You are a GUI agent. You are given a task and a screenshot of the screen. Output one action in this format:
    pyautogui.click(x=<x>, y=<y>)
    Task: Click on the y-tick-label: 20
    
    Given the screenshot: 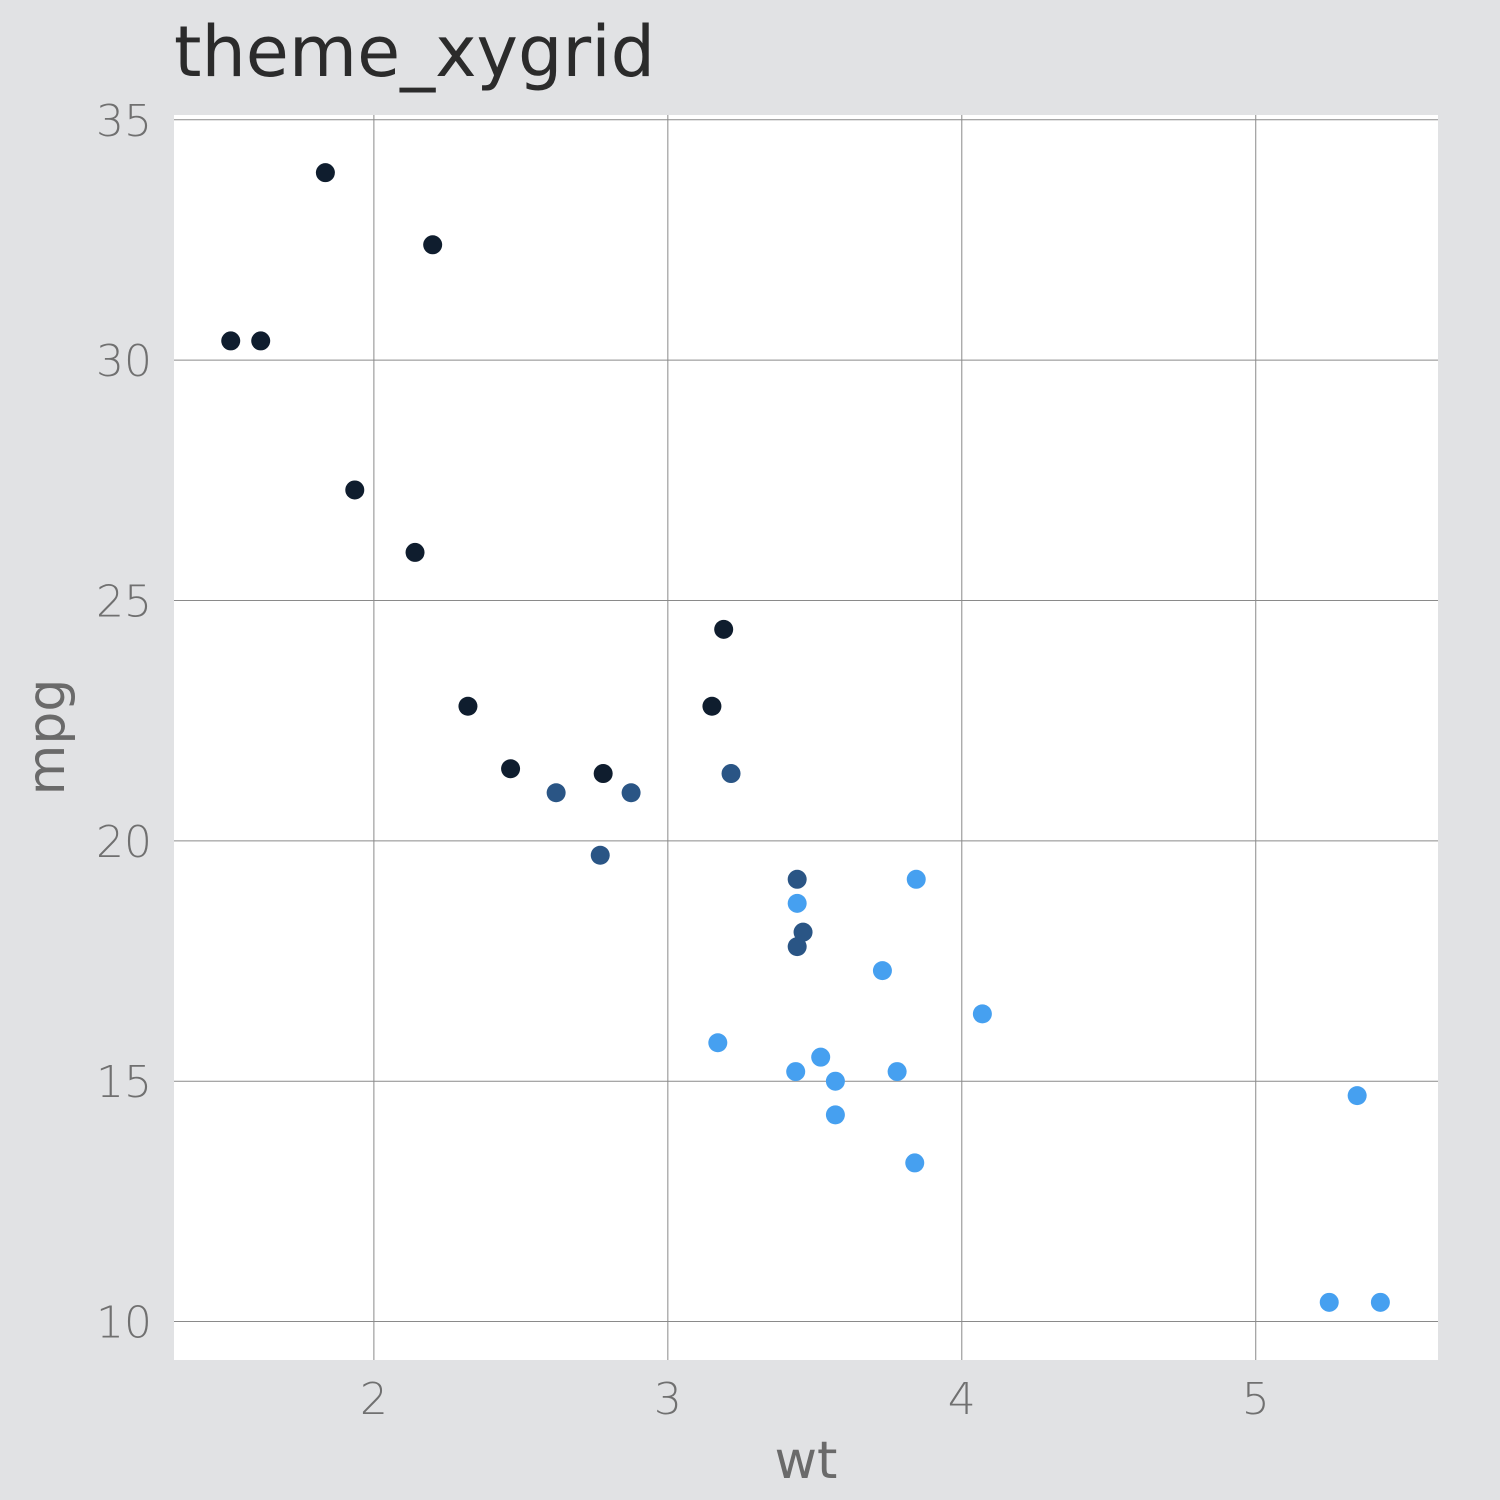 What is the action you would take?
    pyautogui.click(x=124, y=842)
    